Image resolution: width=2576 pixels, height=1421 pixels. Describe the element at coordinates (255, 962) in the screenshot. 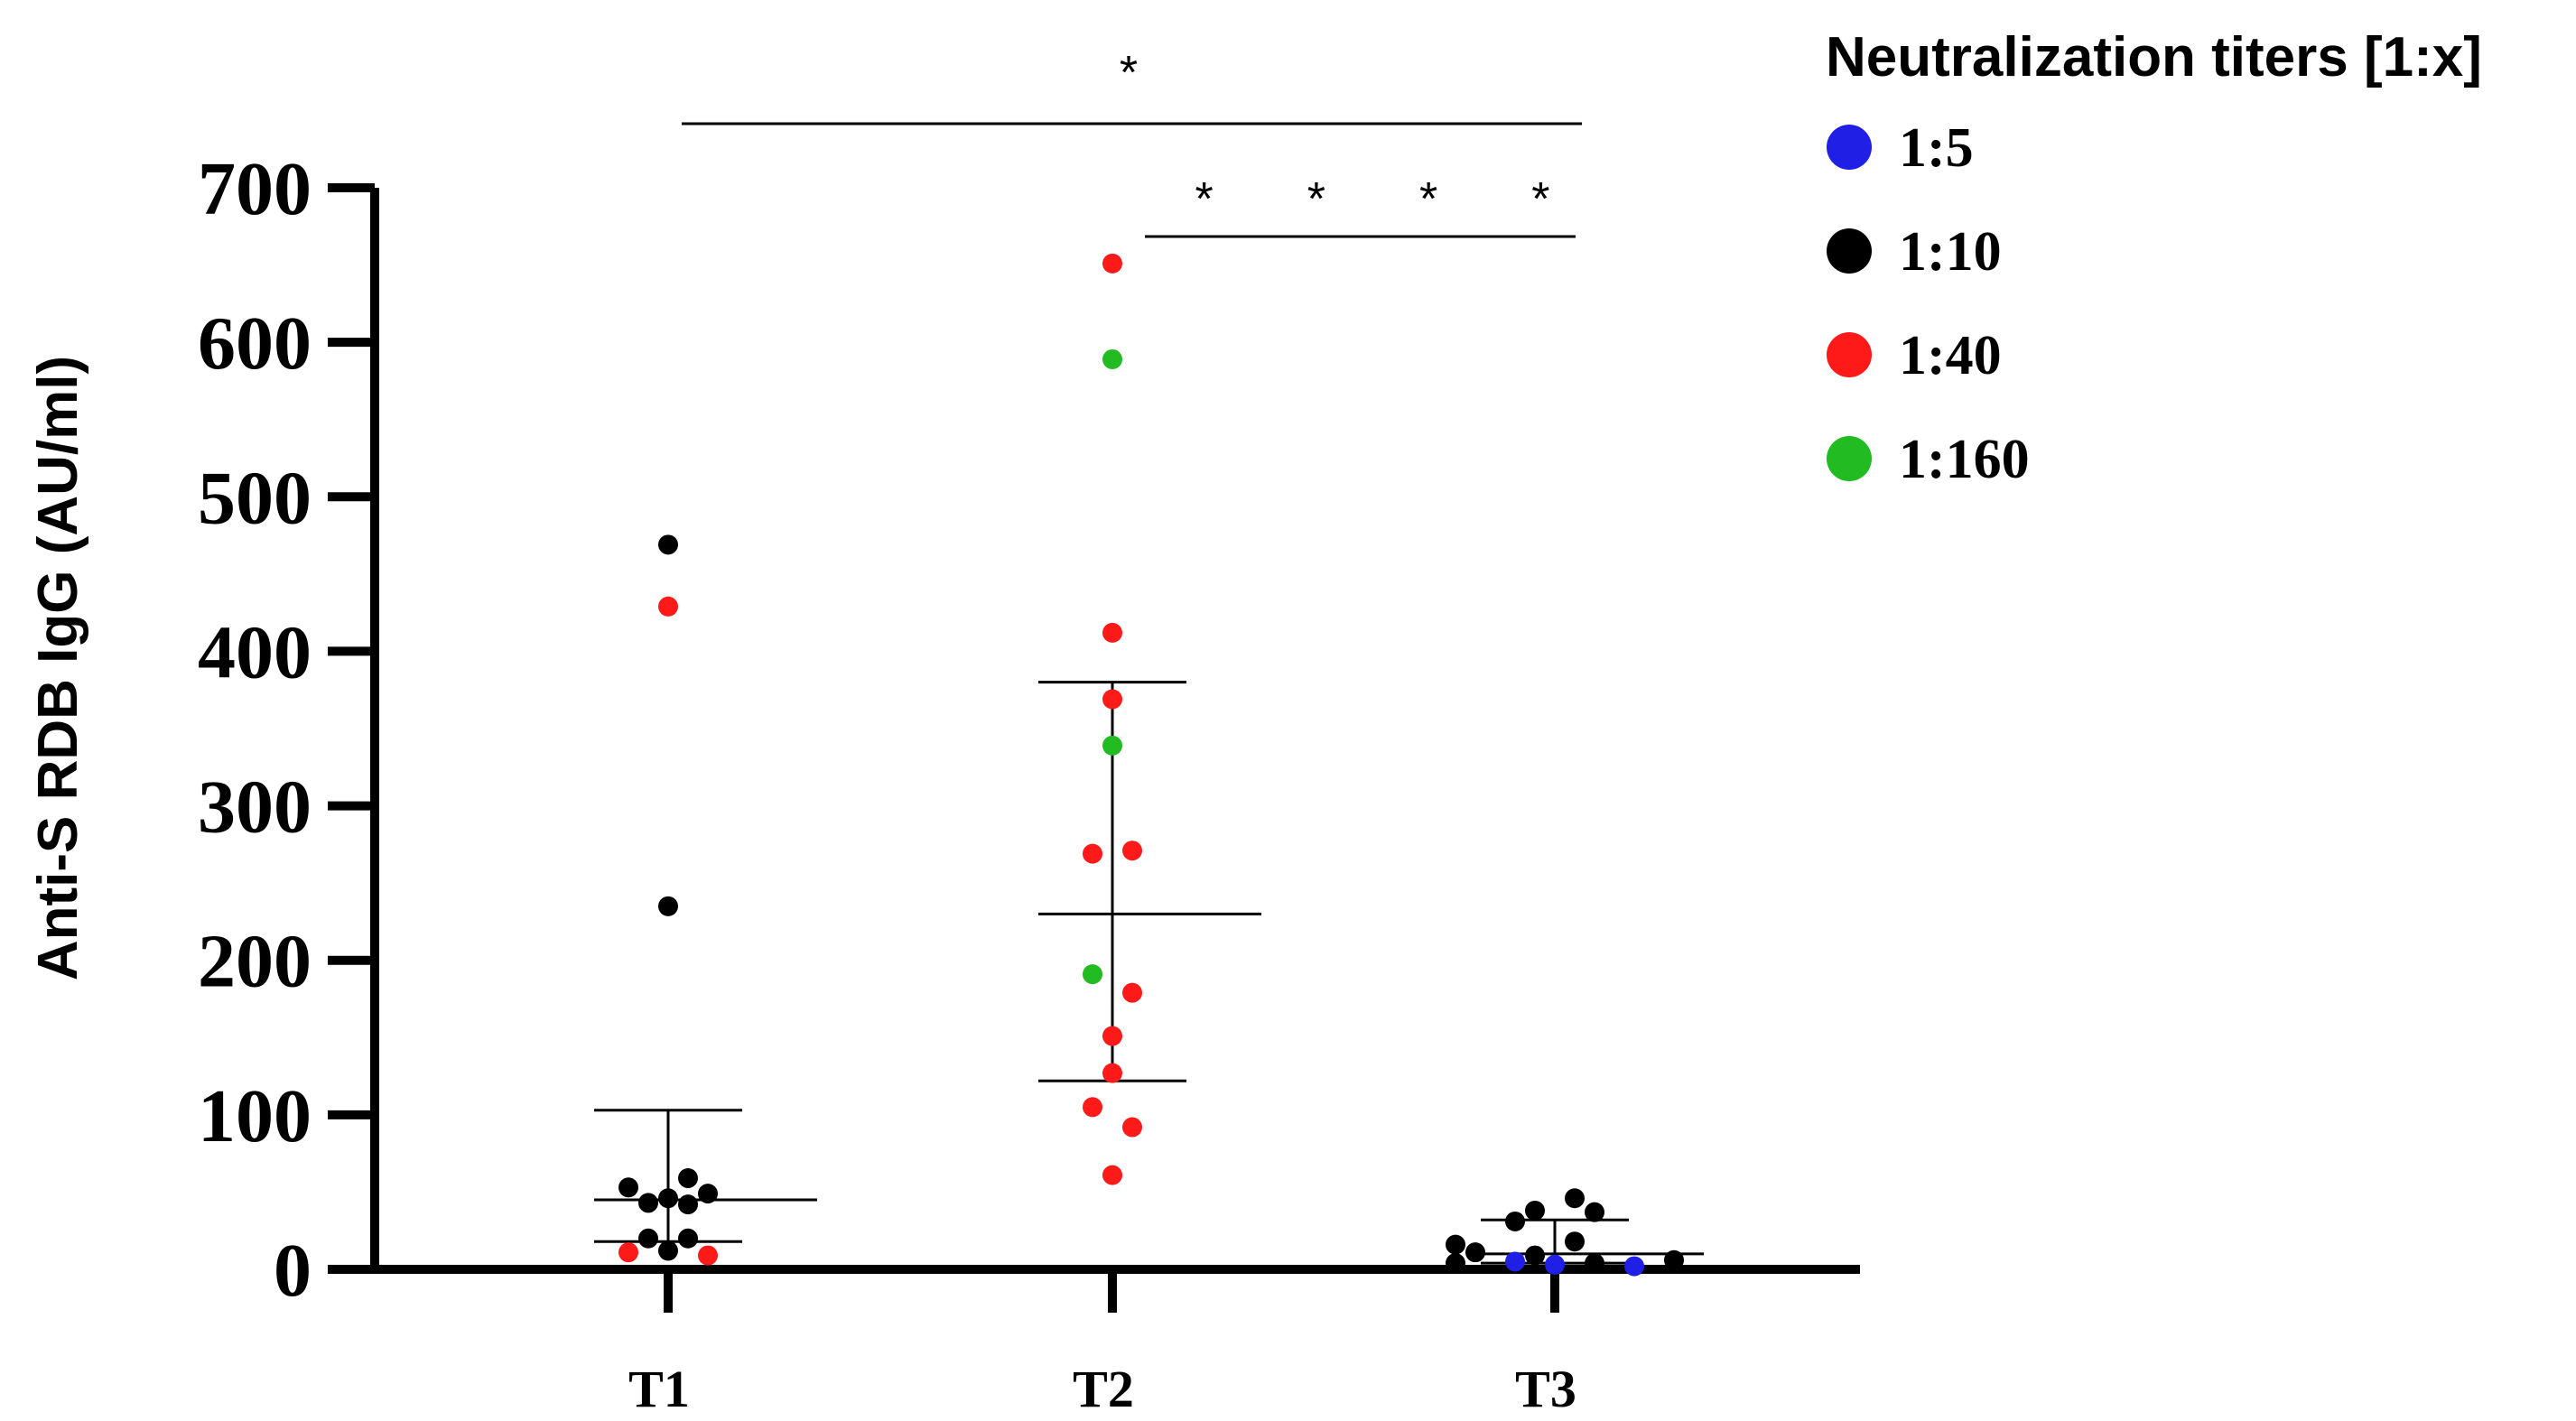

I see `y-tick-label: 200` at that location.